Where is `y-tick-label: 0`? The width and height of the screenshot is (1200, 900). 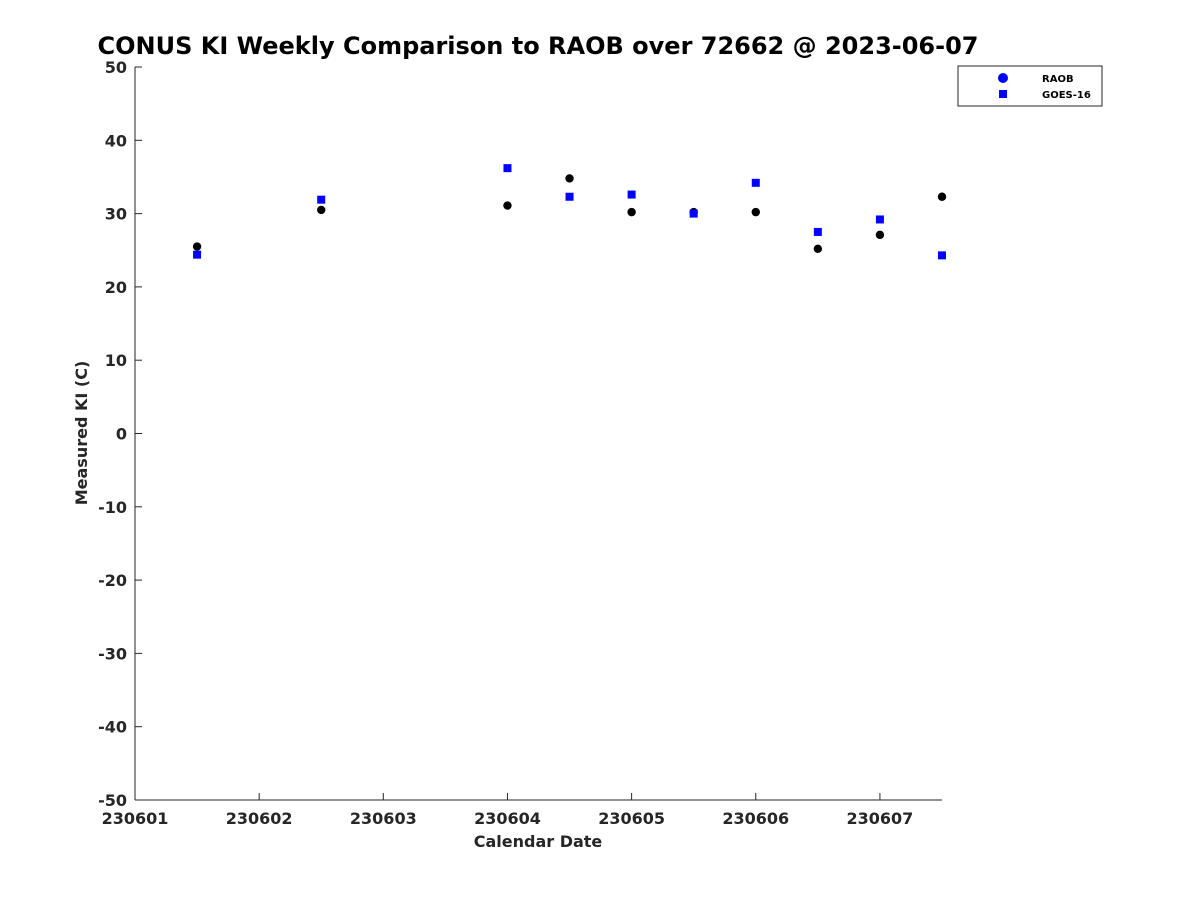
y-tick-label: 0 is located at coordinates (121, 434).